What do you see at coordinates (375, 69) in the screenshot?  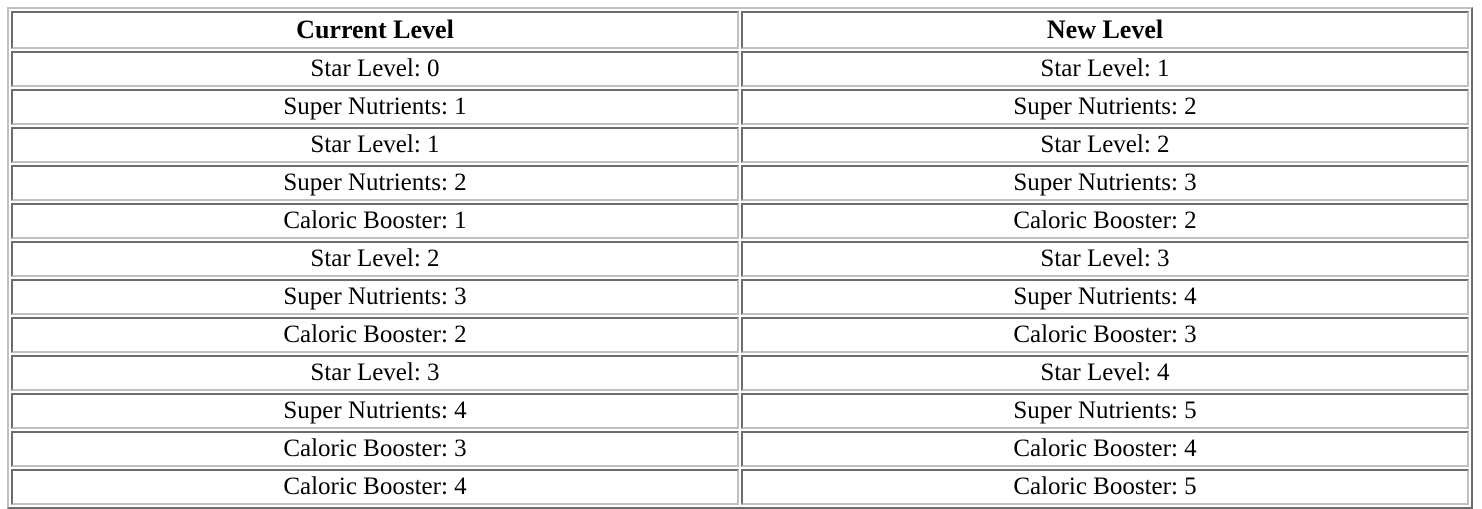 I see `cell-current-level: Star Level: 0` at bounding box center [375, 69].